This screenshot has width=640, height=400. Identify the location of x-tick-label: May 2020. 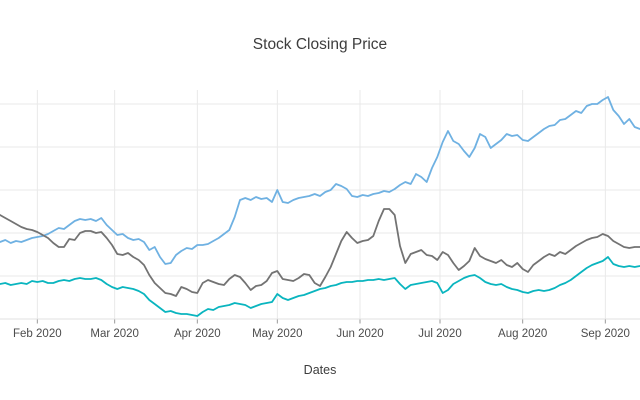
(277, 334).